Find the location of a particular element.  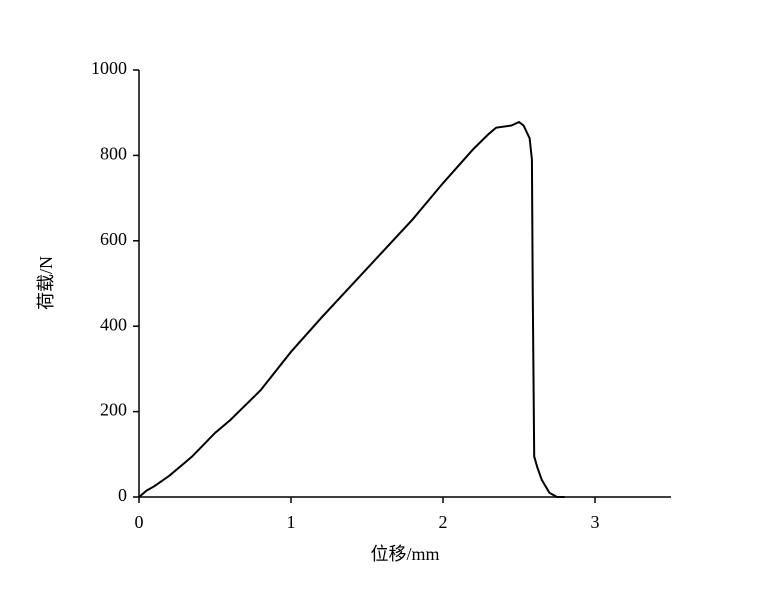

y-tick-label: 1000 is located at coordinates (109, 68).